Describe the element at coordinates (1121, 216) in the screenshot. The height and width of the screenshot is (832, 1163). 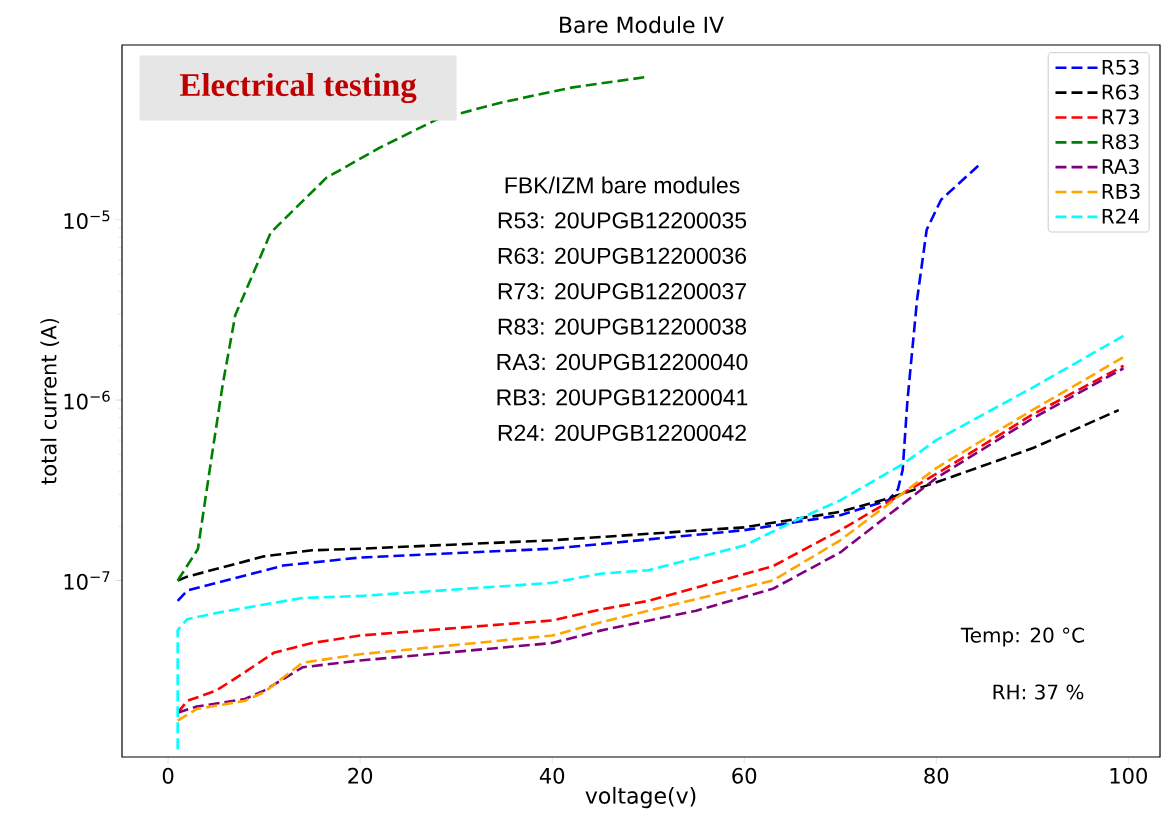
I see `legend-label: R24` at that location.